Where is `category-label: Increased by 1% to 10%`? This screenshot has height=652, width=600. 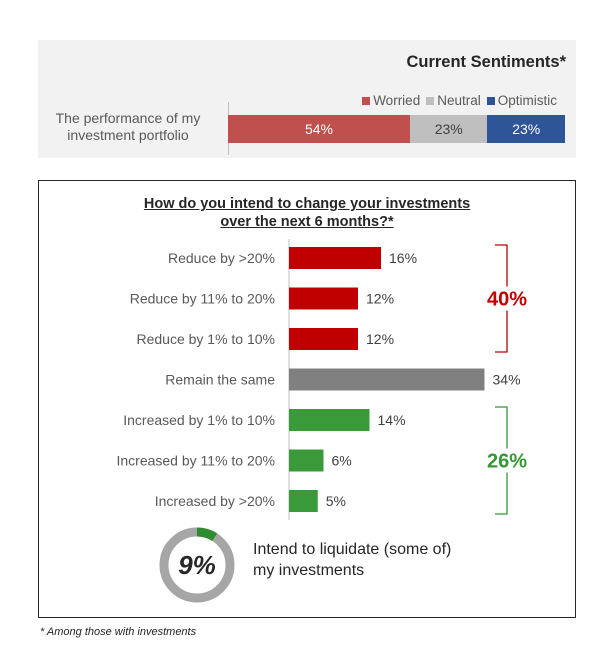
category-label: Increased by 1% to 10% is located at coordinates (199, 420).